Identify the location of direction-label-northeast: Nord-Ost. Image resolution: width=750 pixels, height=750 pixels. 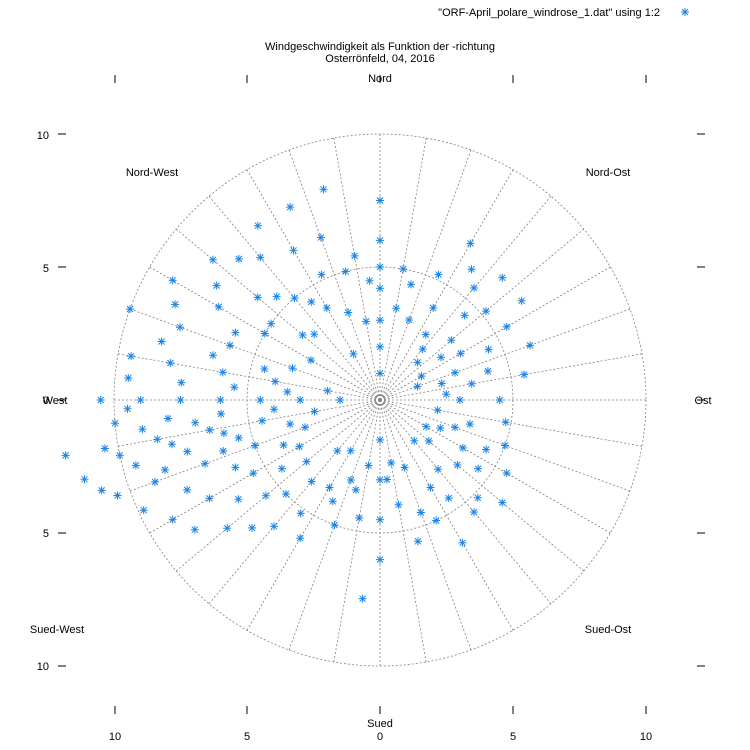
(608, 173).